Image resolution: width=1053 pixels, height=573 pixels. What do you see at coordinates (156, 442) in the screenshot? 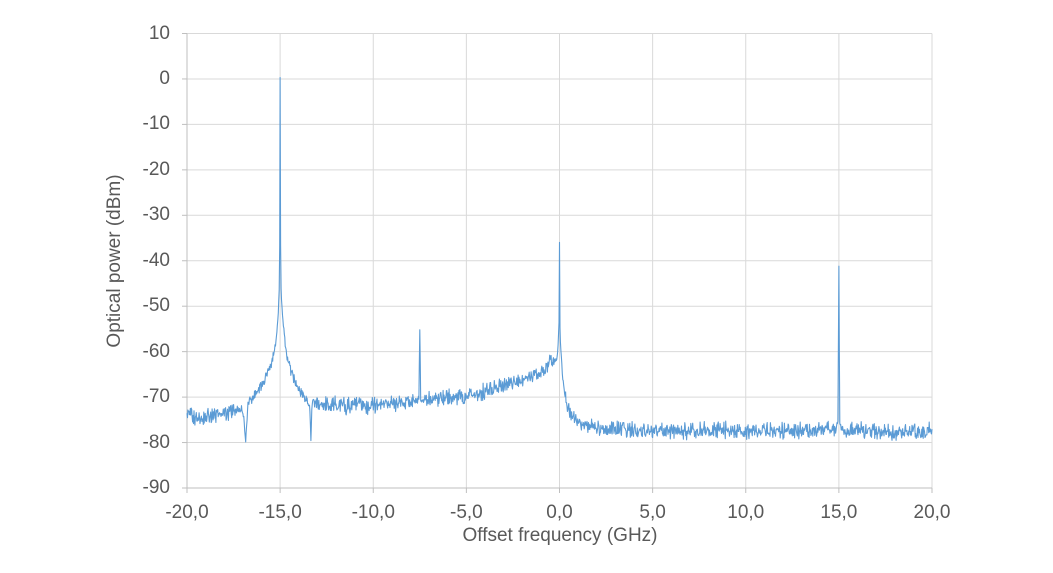
I see `y-tick-label: -80` at bounding box center [156, 442].